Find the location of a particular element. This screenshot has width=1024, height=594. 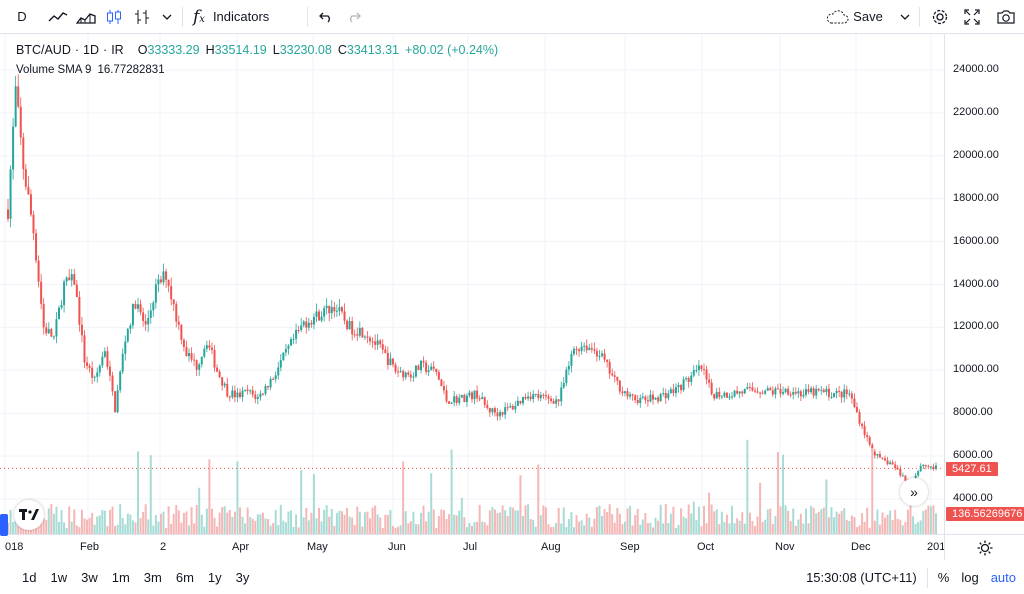

save-button: Save is located at coordinates (854, 17).